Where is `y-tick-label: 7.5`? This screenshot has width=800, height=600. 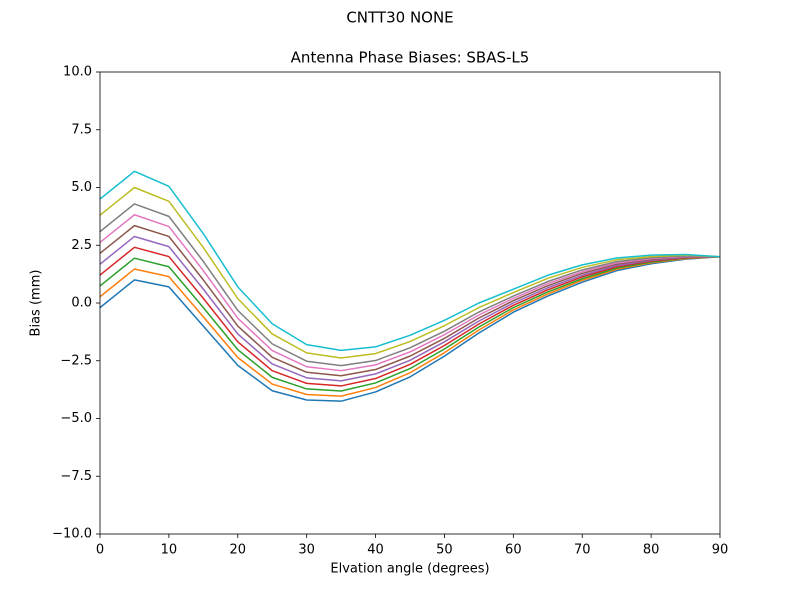 y-tick-label: 7.5 is located at coordinates (81, 129).